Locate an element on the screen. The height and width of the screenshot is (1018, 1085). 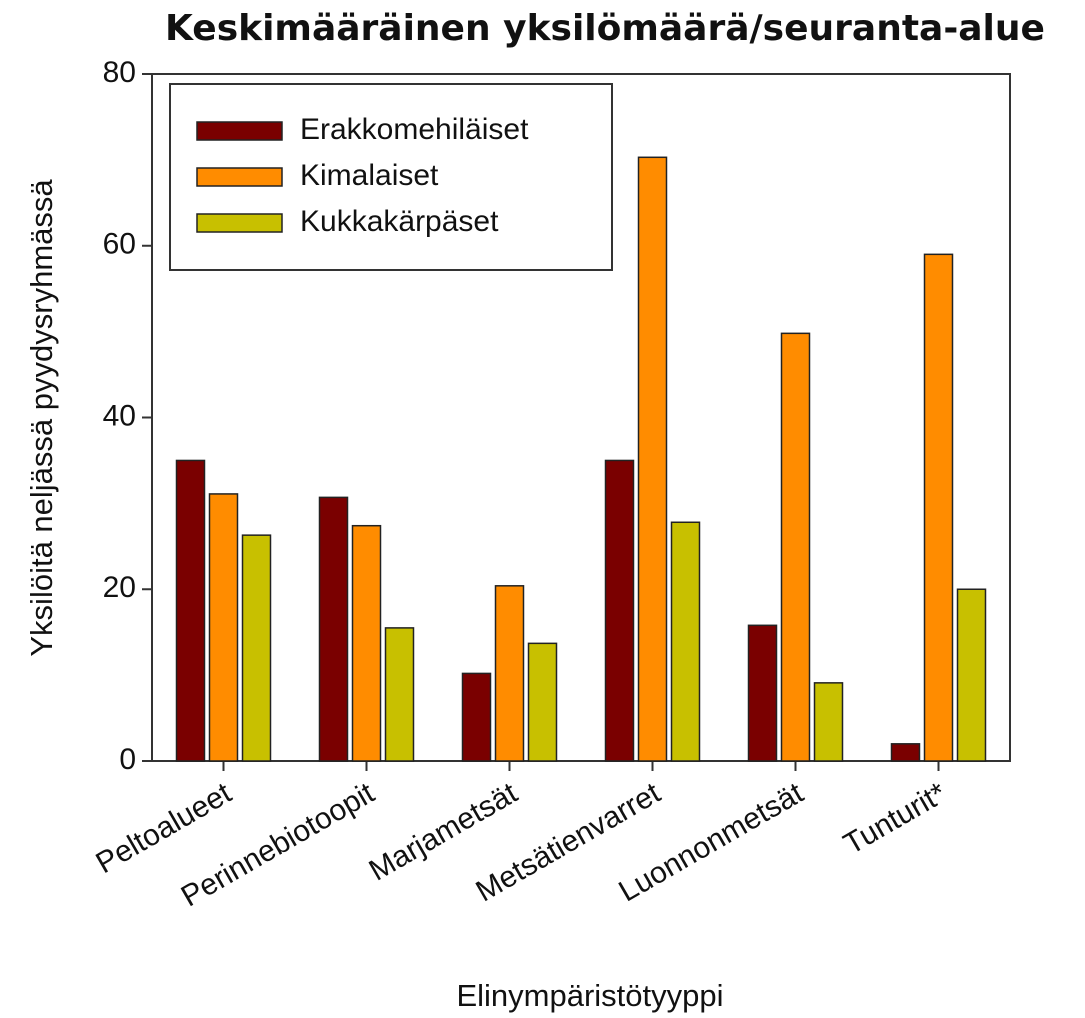
legend-label: Kukkakärpäset is located at coordinates (399, 221).